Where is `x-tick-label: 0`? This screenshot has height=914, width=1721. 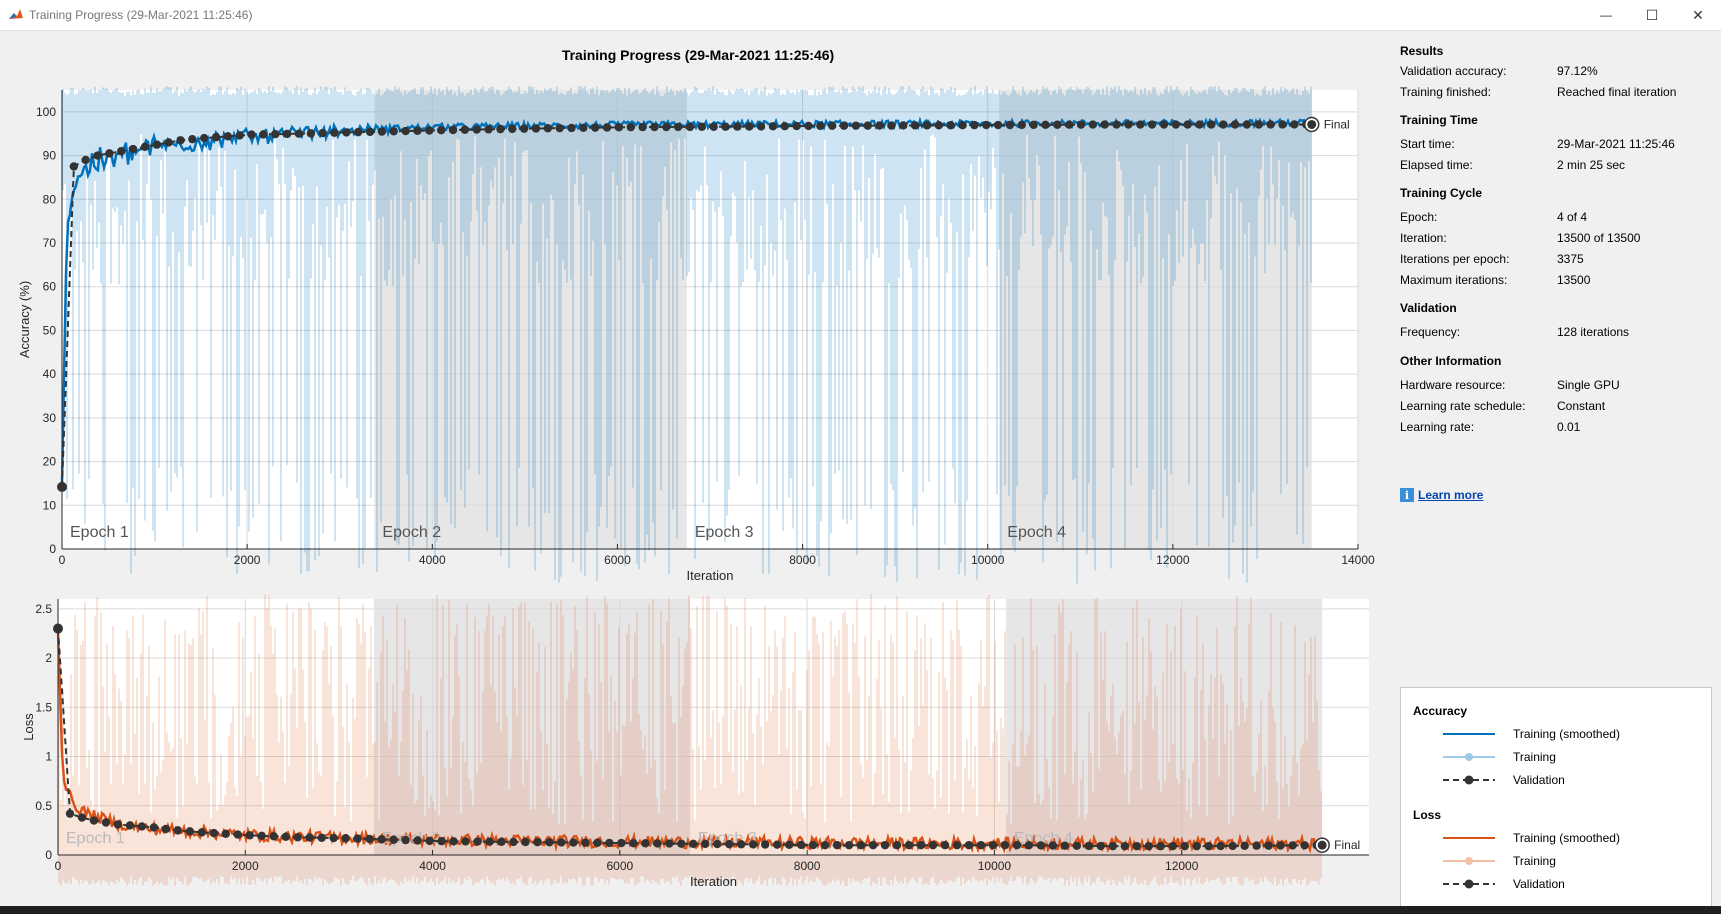 x-tick-label: 0 is located at coordinates (62, 560).